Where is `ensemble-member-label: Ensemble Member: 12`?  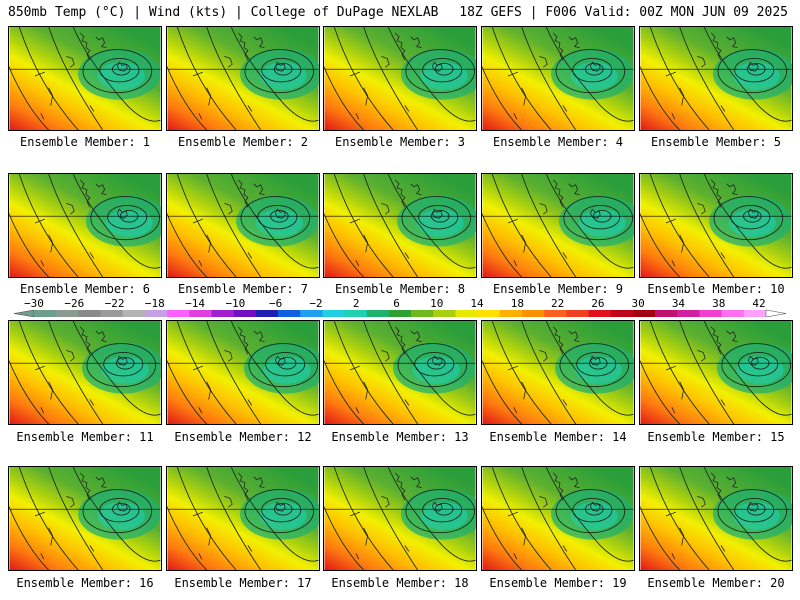 ensemble-member-label: Ensemble Member: 12 is located at coordinates (243, 437).